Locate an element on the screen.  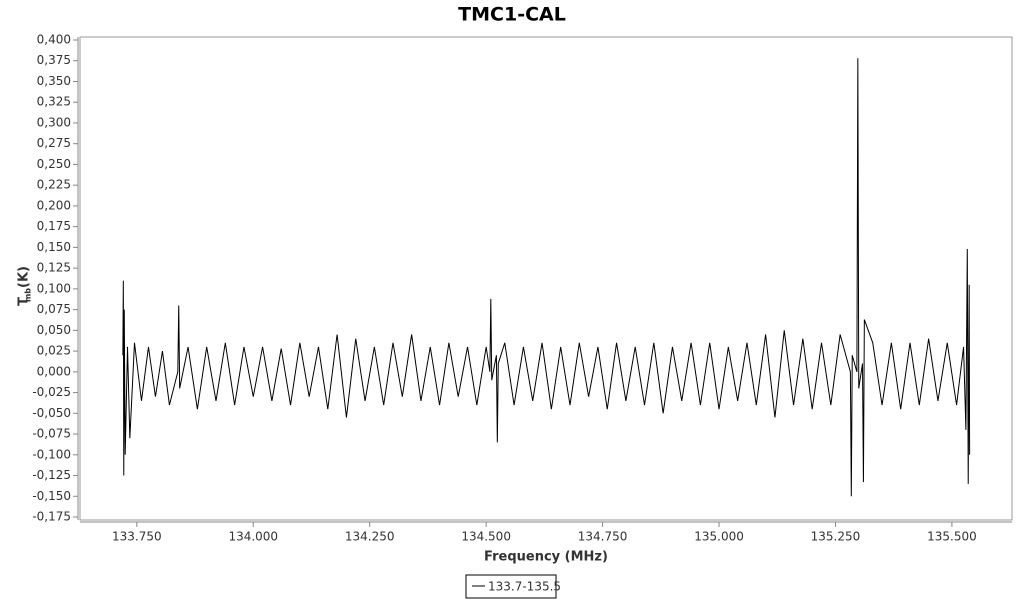
x-tick-label: 133.750 is located at coordinates (137, 537).